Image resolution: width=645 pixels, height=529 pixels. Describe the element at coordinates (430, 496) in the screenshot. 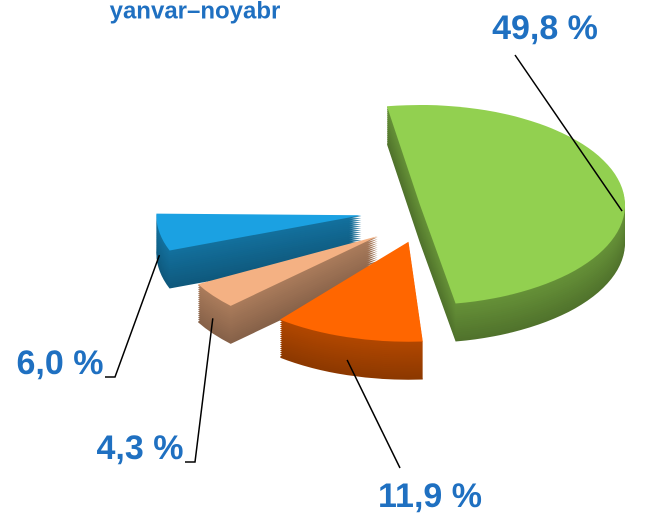

I see `data-label: 11,9 %` at that location.